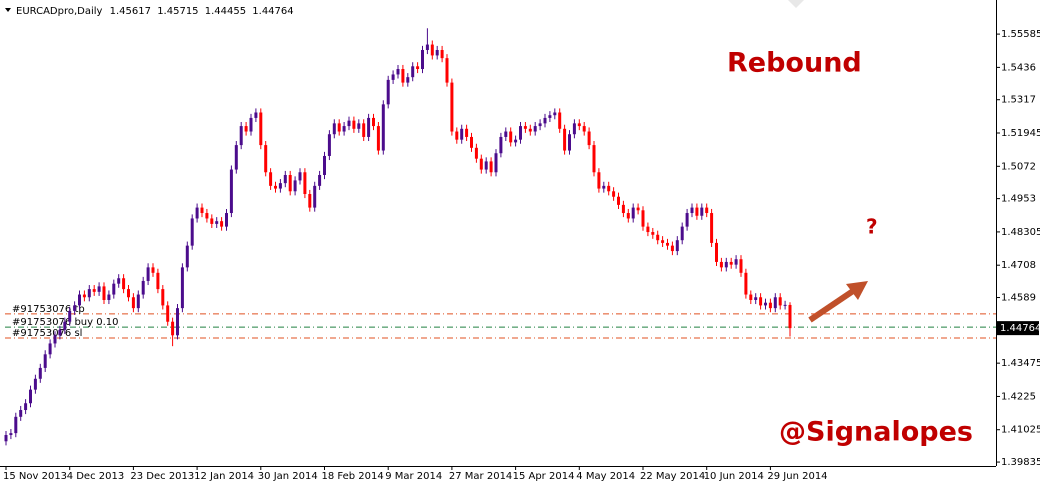 The image size is (1040, 486). Describe the element at coordinates (47, 333) in the screenshot. I see `level-label: #91753076 sl` at that location.